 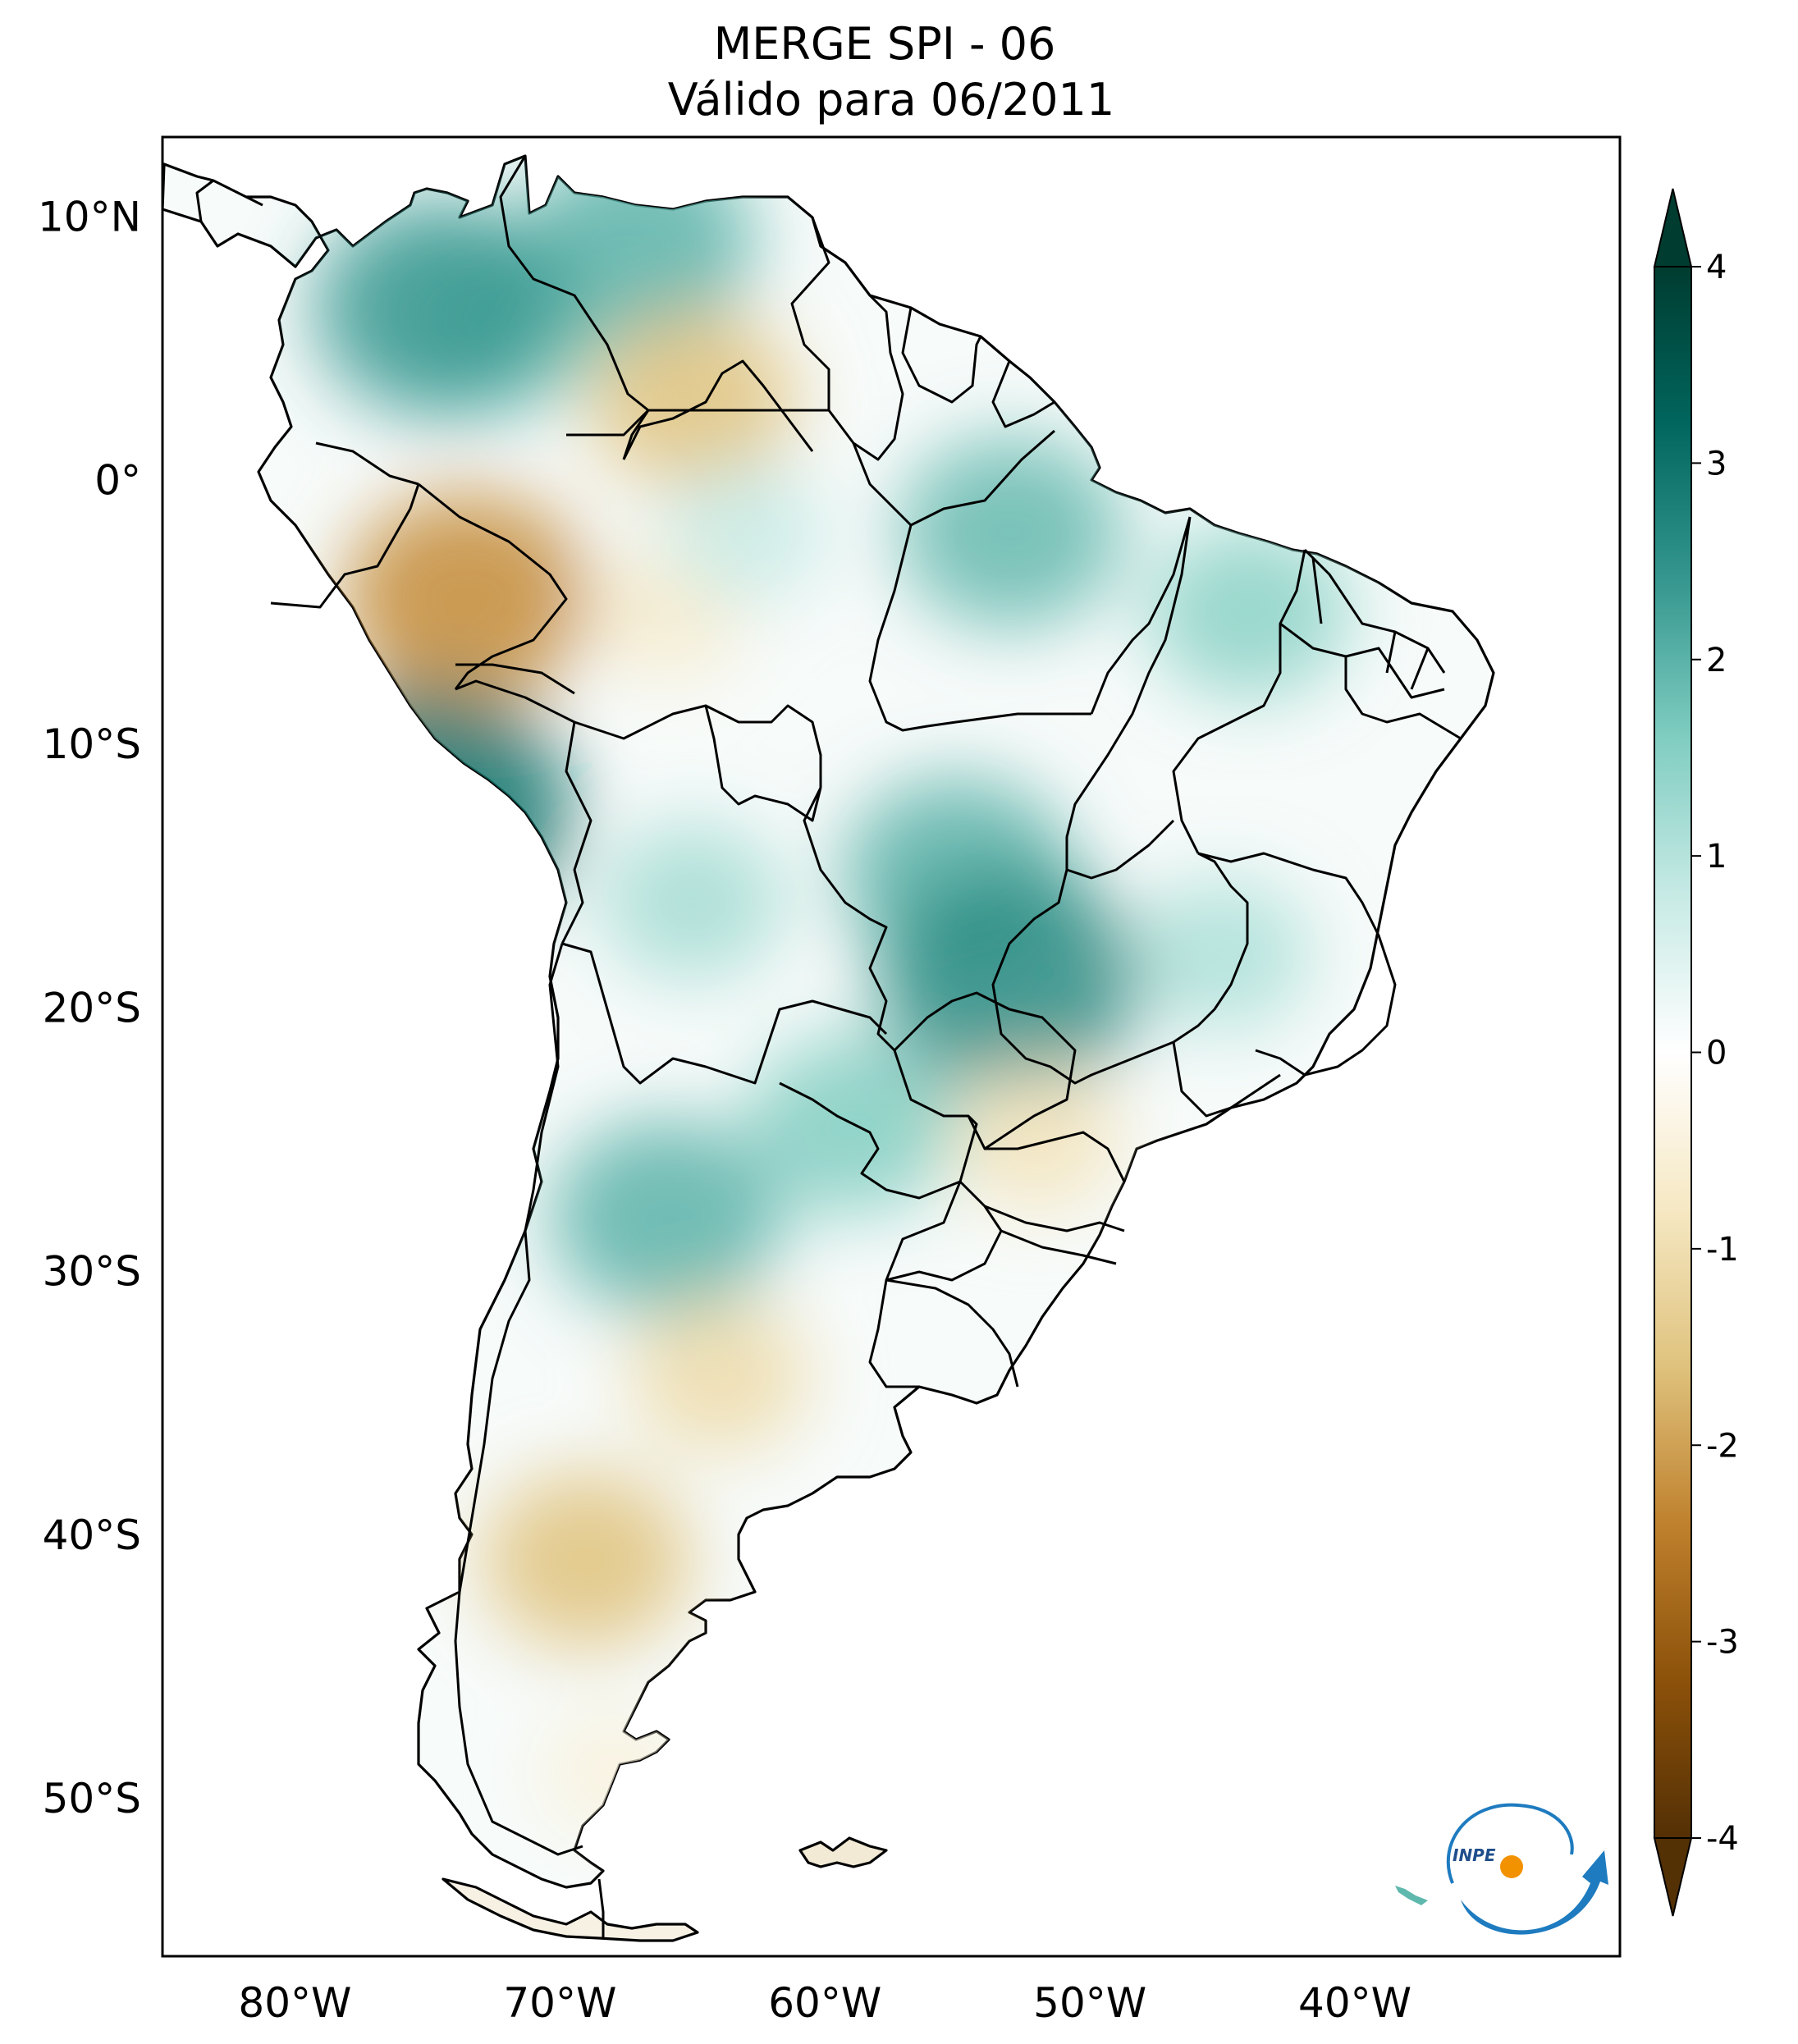 What do you see at coordinates (294, 2003) in the screenshot?
I see `longitude-tick-label: 80°W` at bounding box center [294, 2003].